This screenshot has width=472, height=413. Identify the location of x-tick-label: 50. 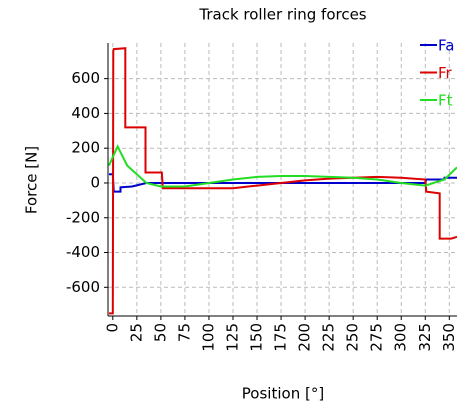
(160, 332).